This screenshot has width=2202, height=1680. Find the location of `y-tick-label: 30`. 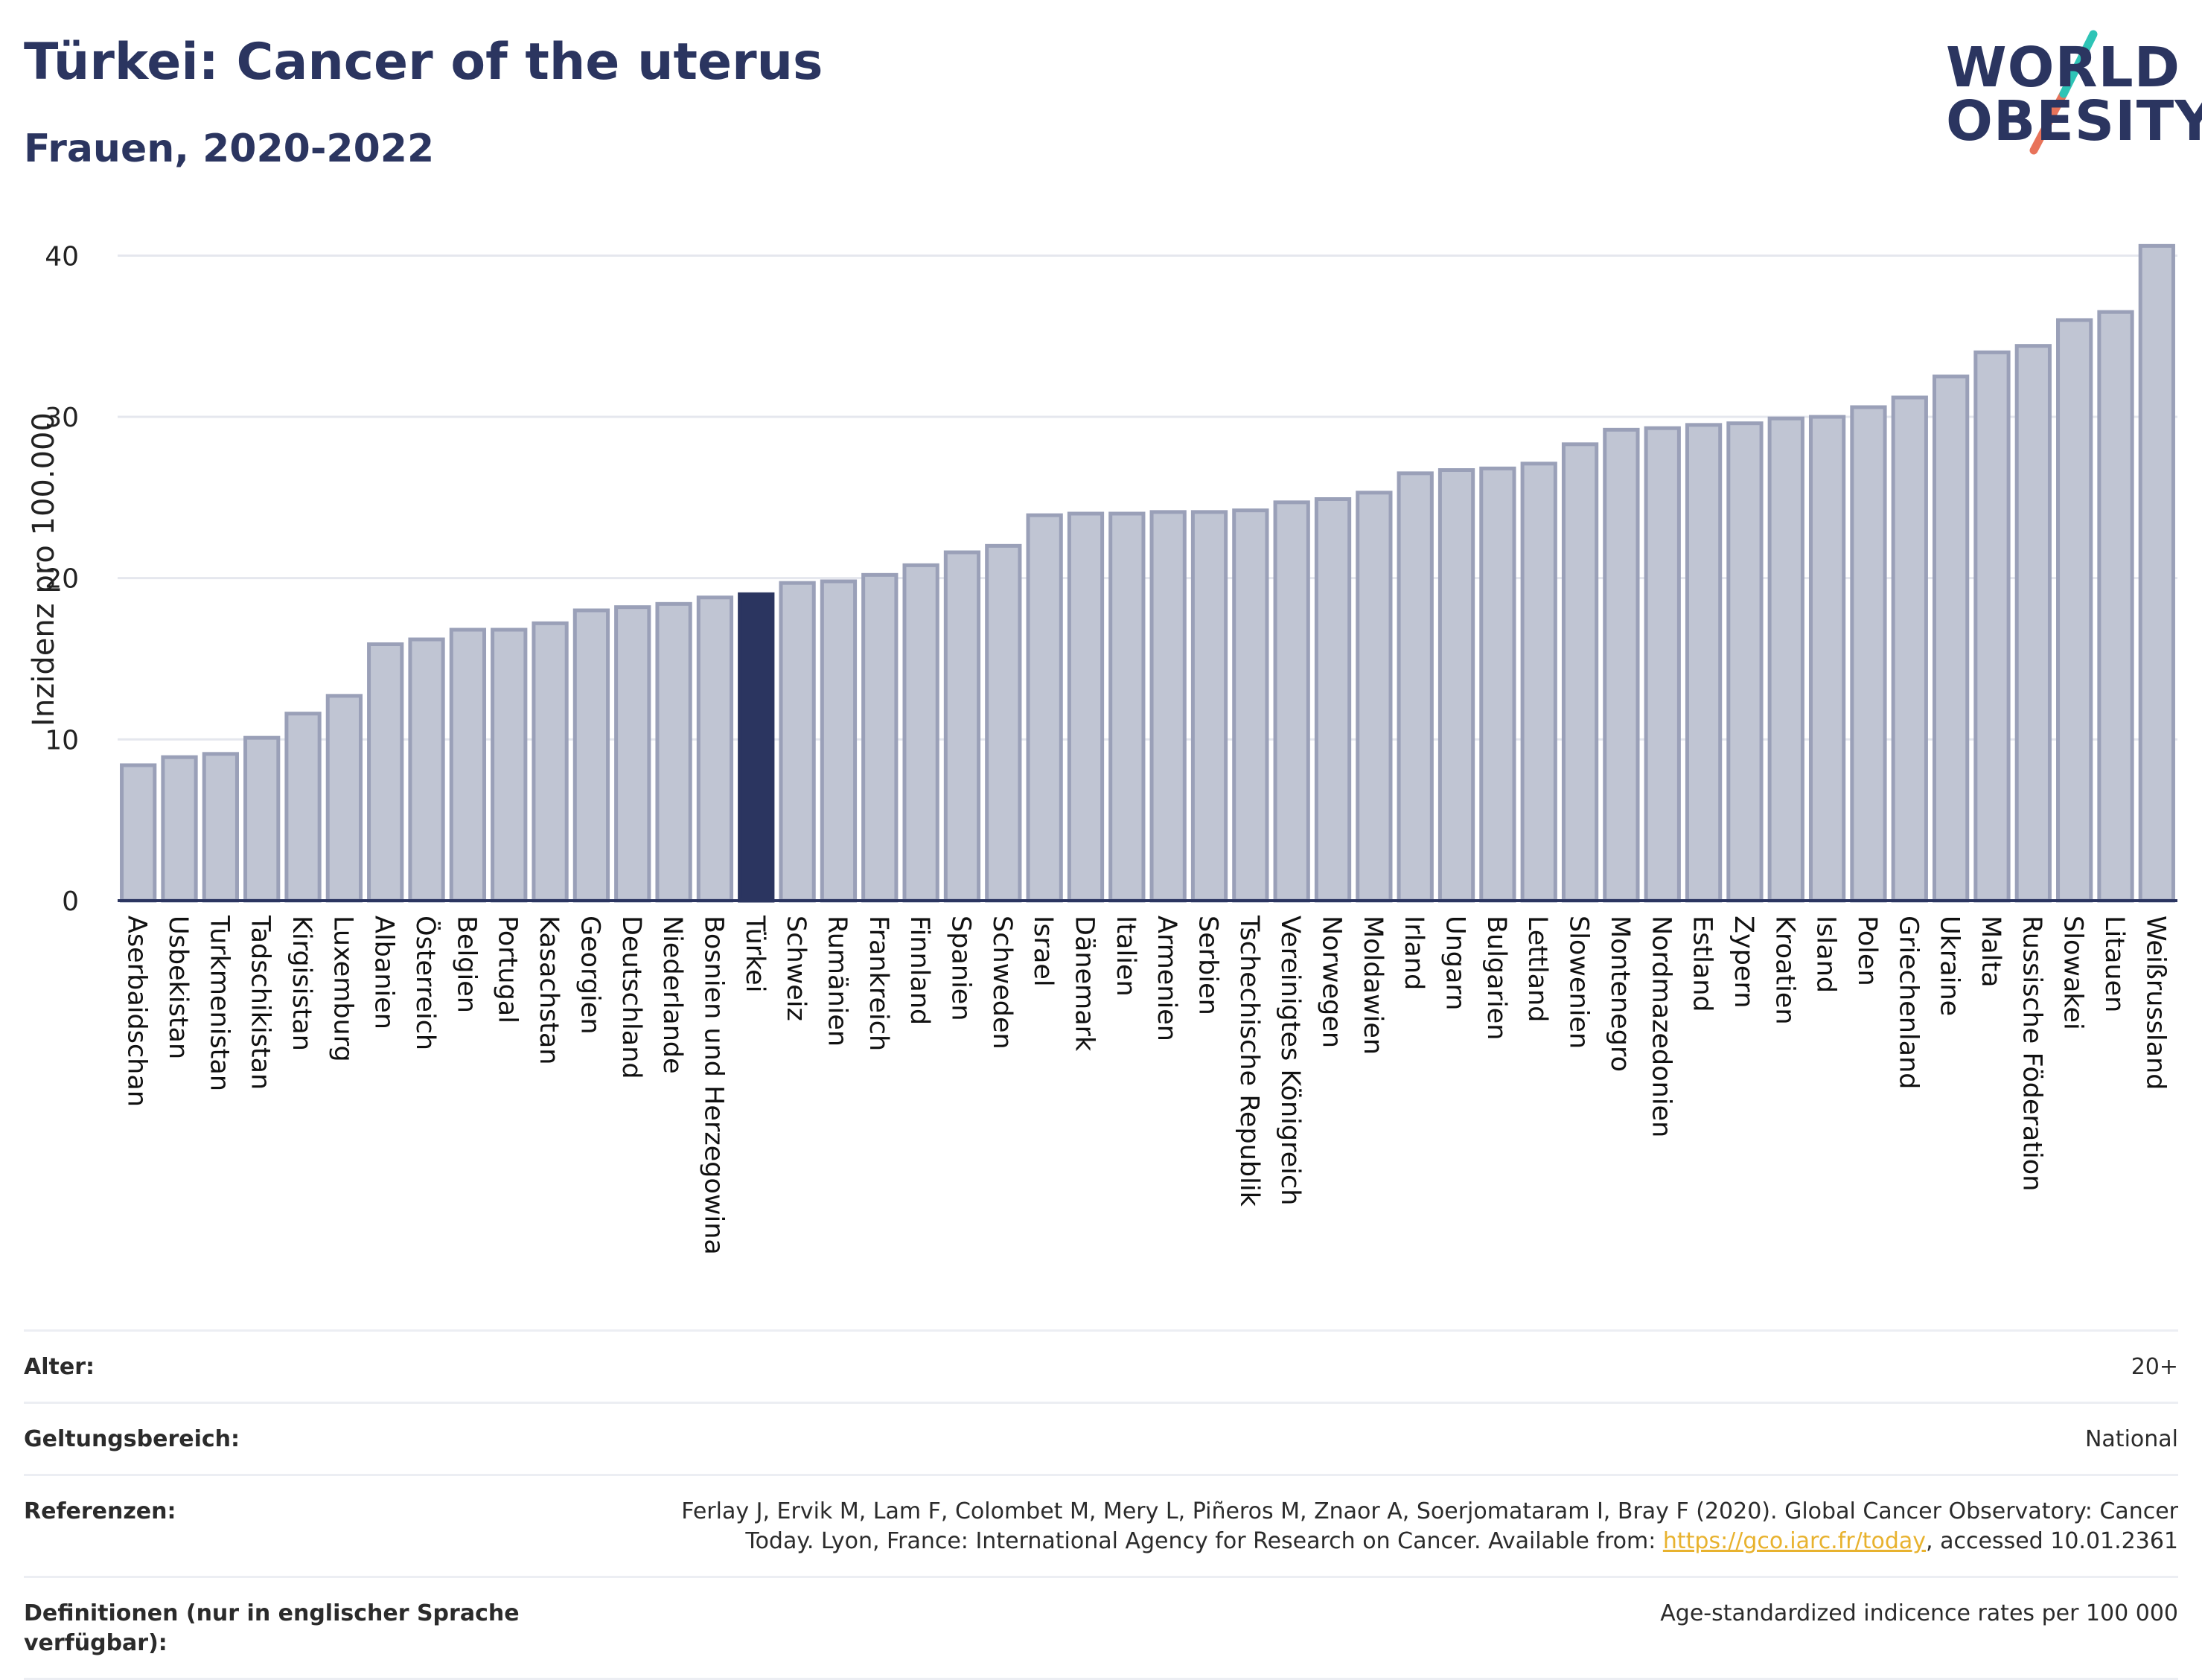

y-tick-label: 30 is located at coordinates (62, 418).